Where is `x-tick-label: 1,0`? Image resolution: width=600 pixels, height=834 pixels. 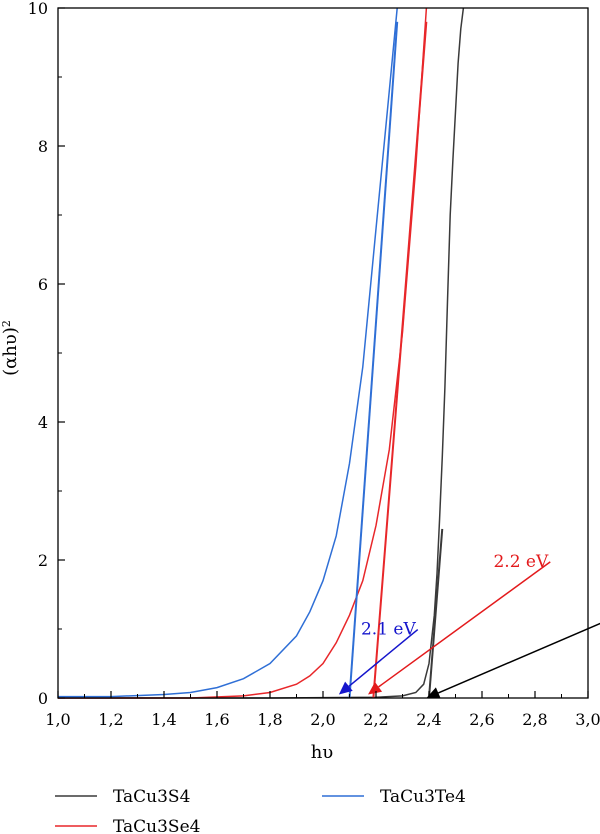
x-tick-label: 1,0 is located at coordinates (57, 719).